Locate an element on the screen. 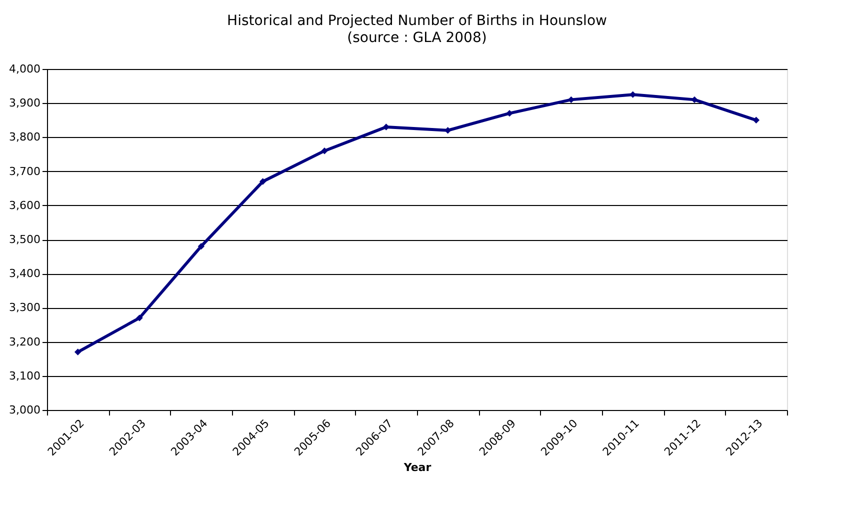  y-tick-label: 3,300 is located at coordinates (24, 307).